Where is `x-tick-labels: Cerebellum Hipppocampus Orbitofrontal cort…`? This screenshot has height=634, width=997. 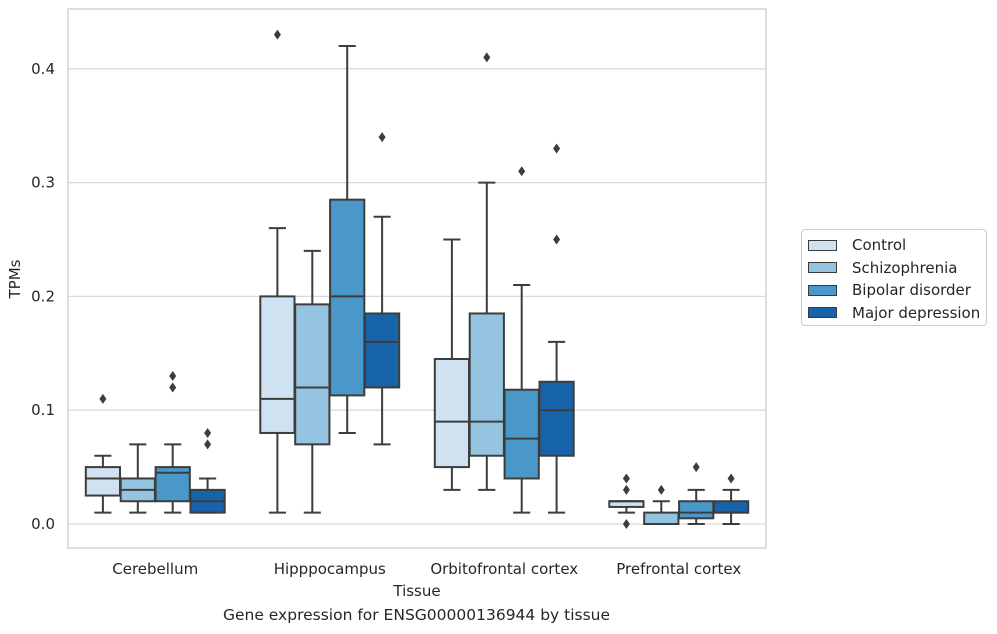
x-tick-labels: Cerebellum Hipppocampus Orbitofrontal cort… is located at coordinates (426, 569).